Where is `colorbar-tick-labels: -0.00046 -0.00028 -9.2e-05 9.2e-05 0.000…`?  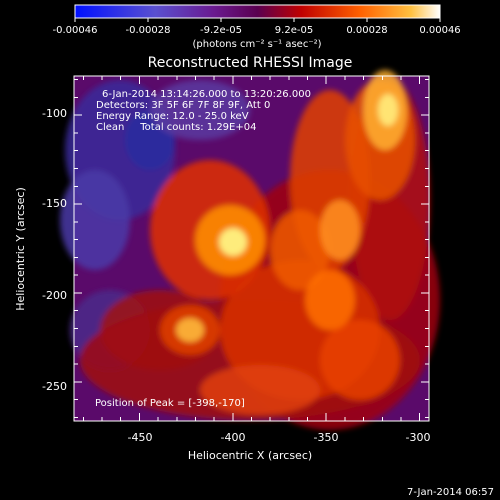
colorbar-tick-labels: -0.00046 -0.00028 -9.2e-05 9.2e-05 0.000… is located at coordinates (257, 30).